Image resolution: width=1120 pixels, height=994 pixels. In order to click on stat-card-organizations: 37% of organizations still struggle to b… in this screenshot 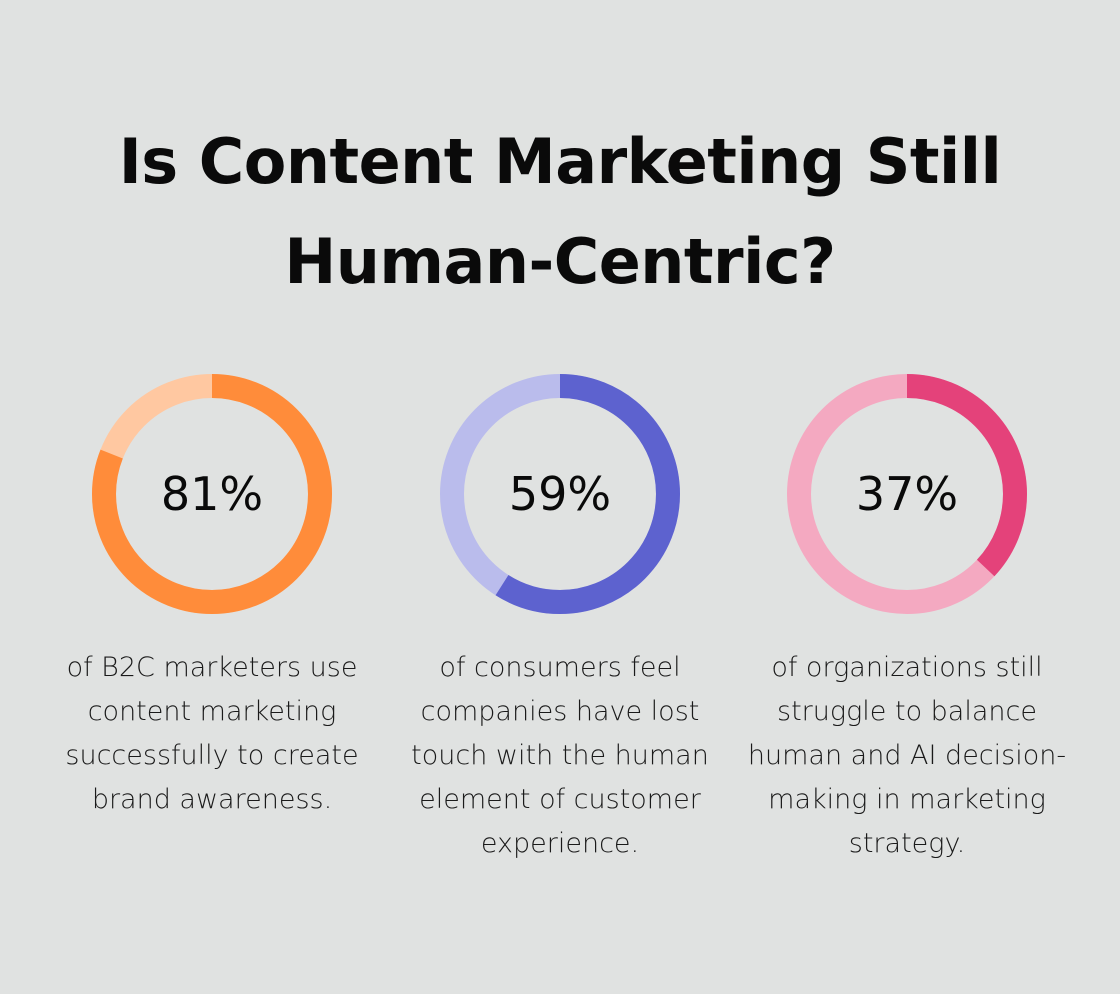, I will do `click(907, 619)`.